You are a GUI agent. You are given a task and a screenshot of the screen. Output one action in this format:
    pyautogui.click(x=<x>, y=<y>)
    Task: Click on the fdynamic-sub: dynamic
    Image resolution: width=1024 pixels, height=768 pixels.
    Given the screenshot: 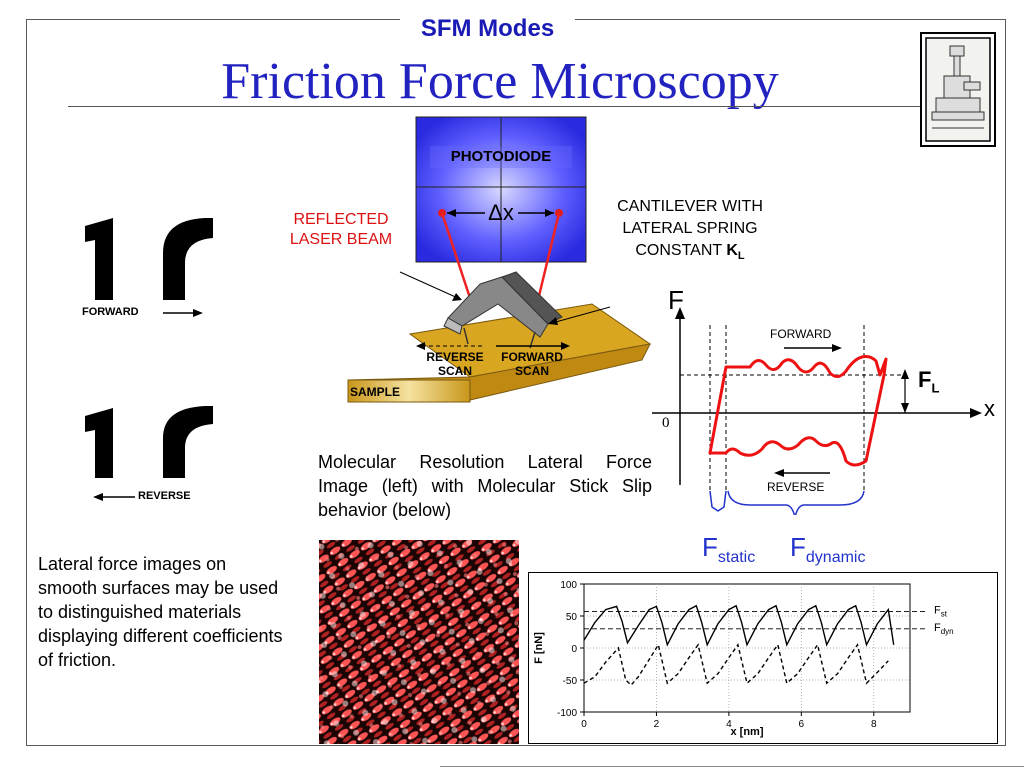 What is the action you would take?
    pyautogui.click(x=835, y=558)
    